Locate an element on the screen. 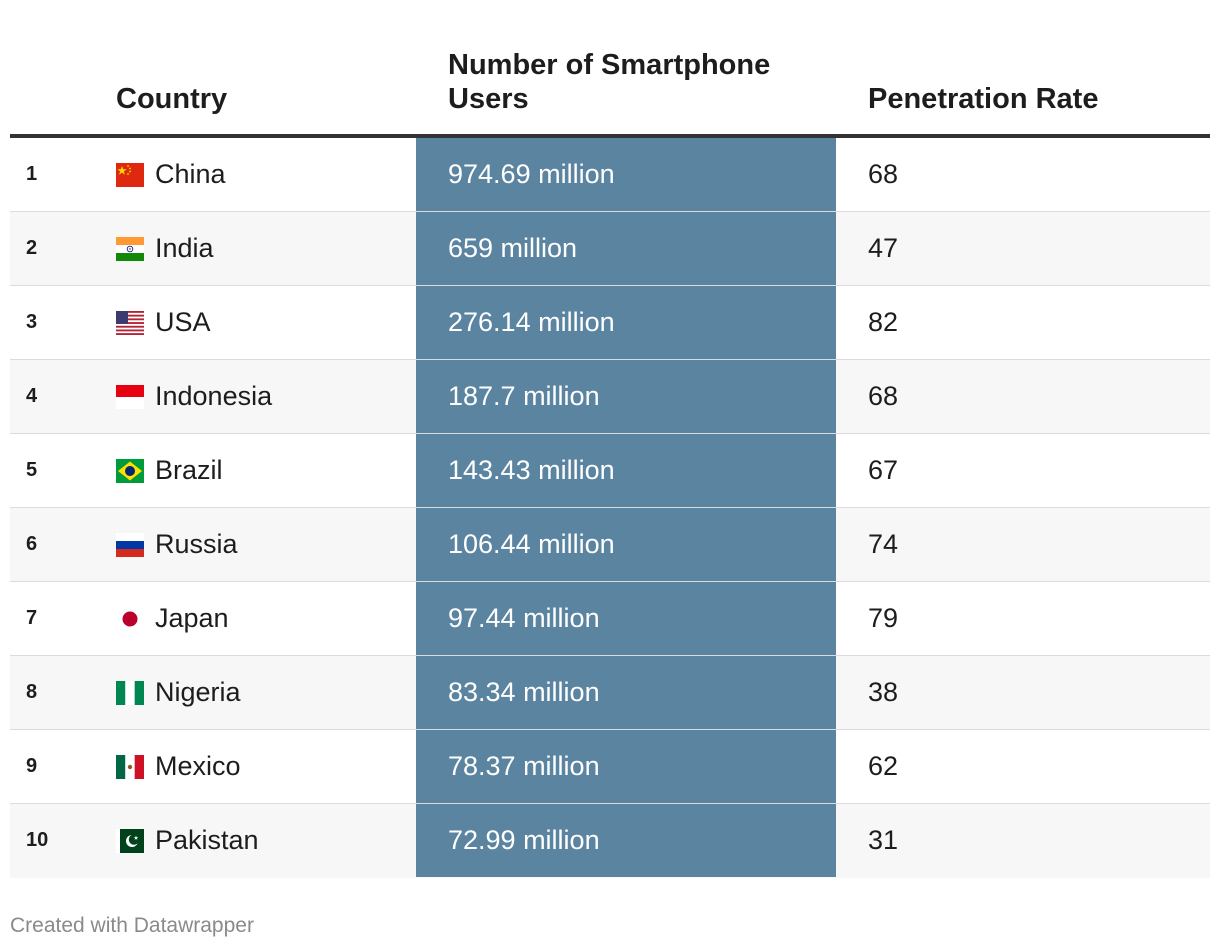 Image resolution: width=1220 pixels, height=952 pixels. table-row: 10 Pakistan 72.99 million 31 is located at coordinates (610, 841).